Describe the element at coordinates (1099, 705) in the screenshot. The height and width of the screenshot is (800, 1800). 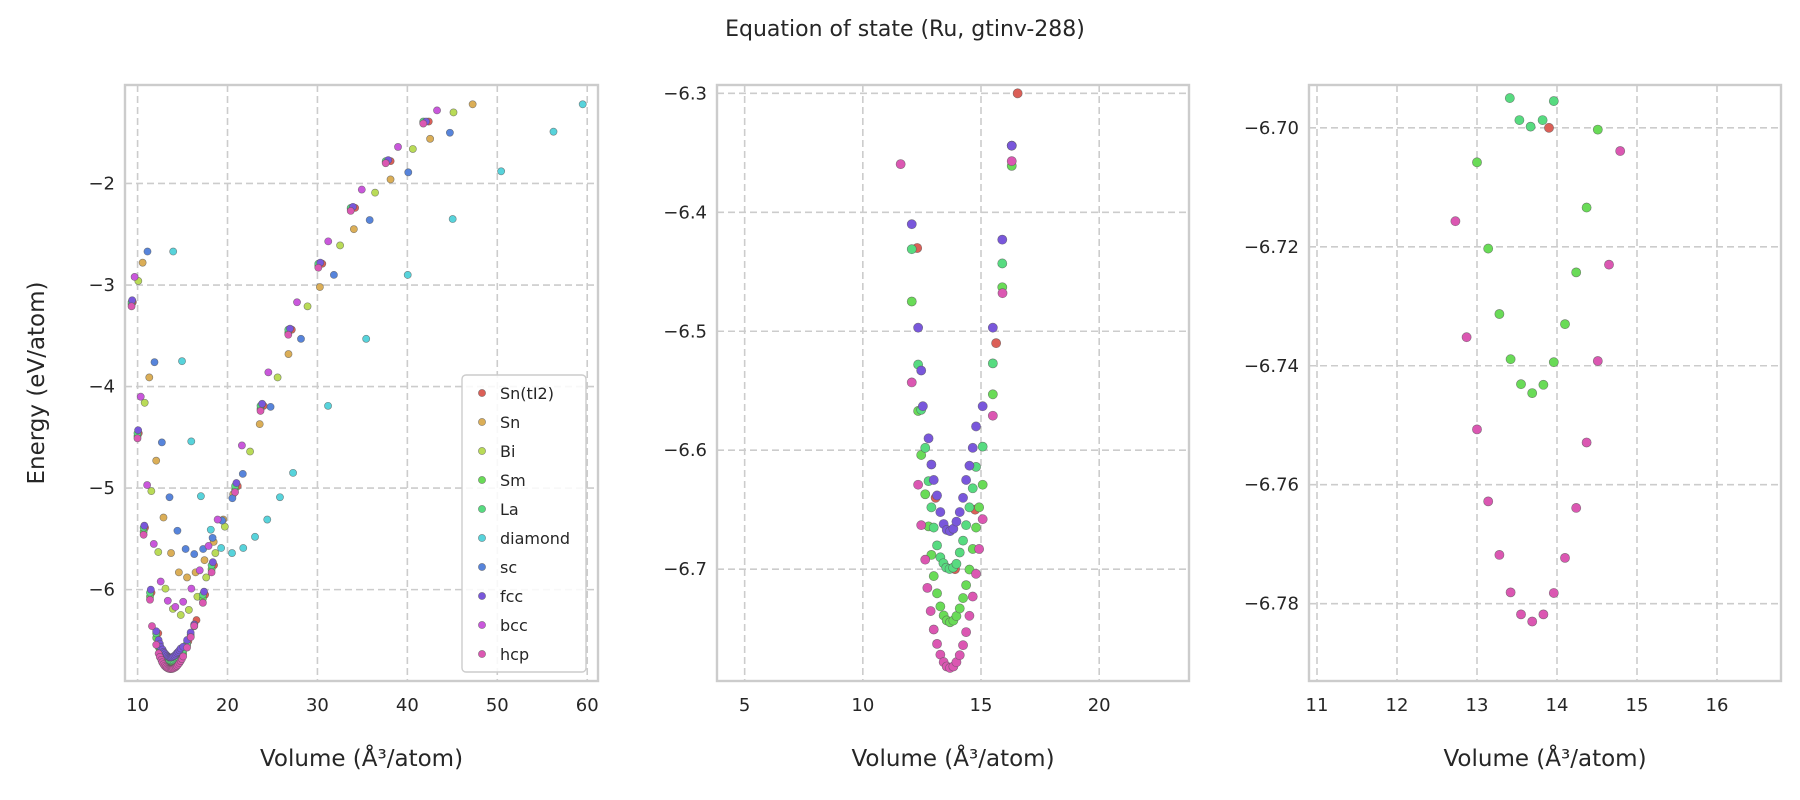
I see `x-tick-label: 20` at that location.